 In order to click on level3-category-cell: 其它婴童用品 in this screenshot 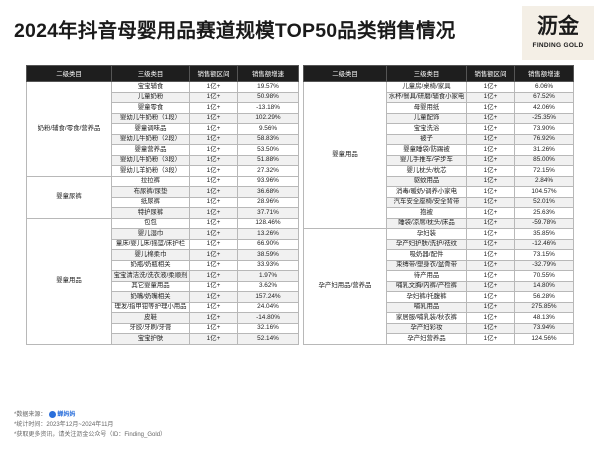, I will do `click(150, 286)`.